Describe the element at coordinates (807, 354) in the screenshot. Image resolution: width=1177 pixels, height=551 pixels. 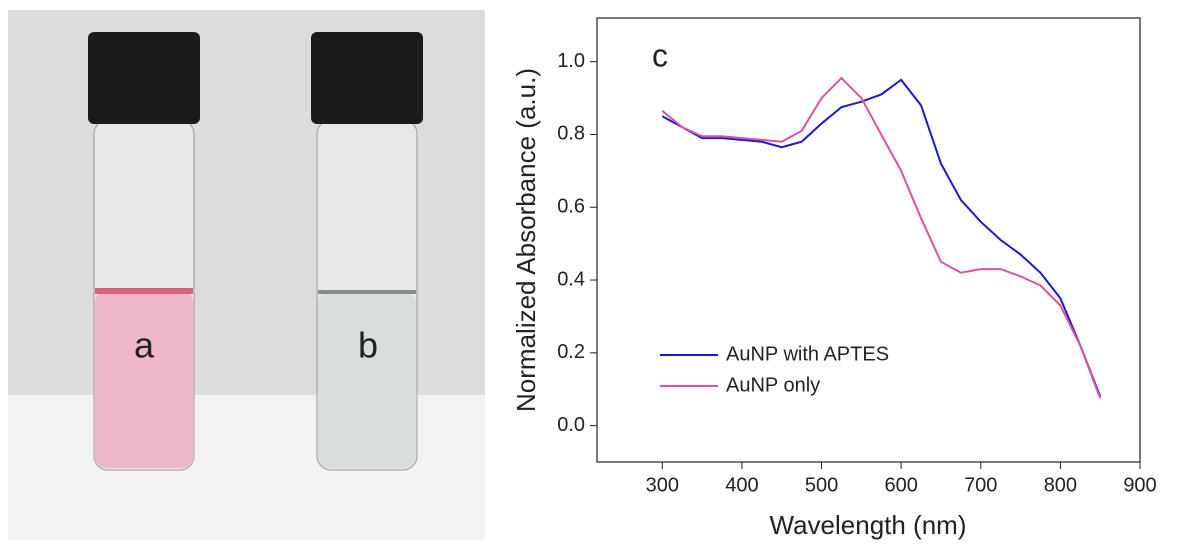
I see `legend-label: AuNP with APTES` at that location.